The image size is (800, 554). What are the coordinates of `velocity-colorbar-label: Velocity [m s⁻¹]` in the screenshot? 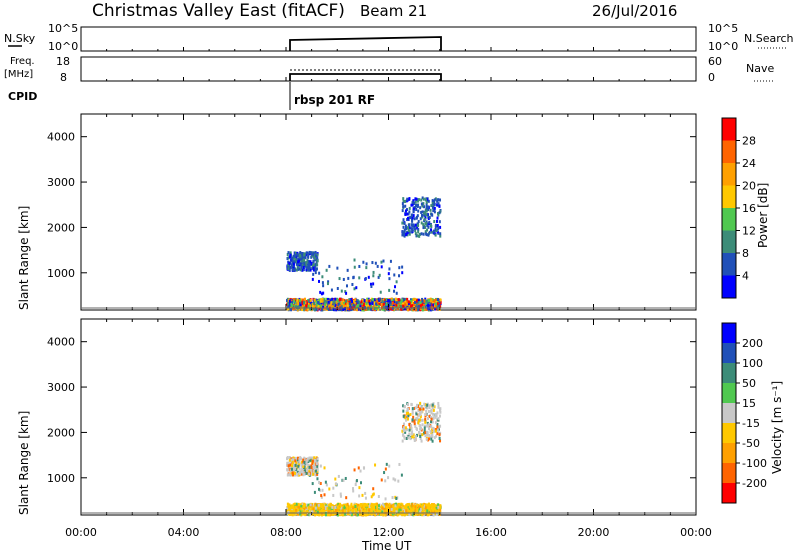 It's located at (777, 427).